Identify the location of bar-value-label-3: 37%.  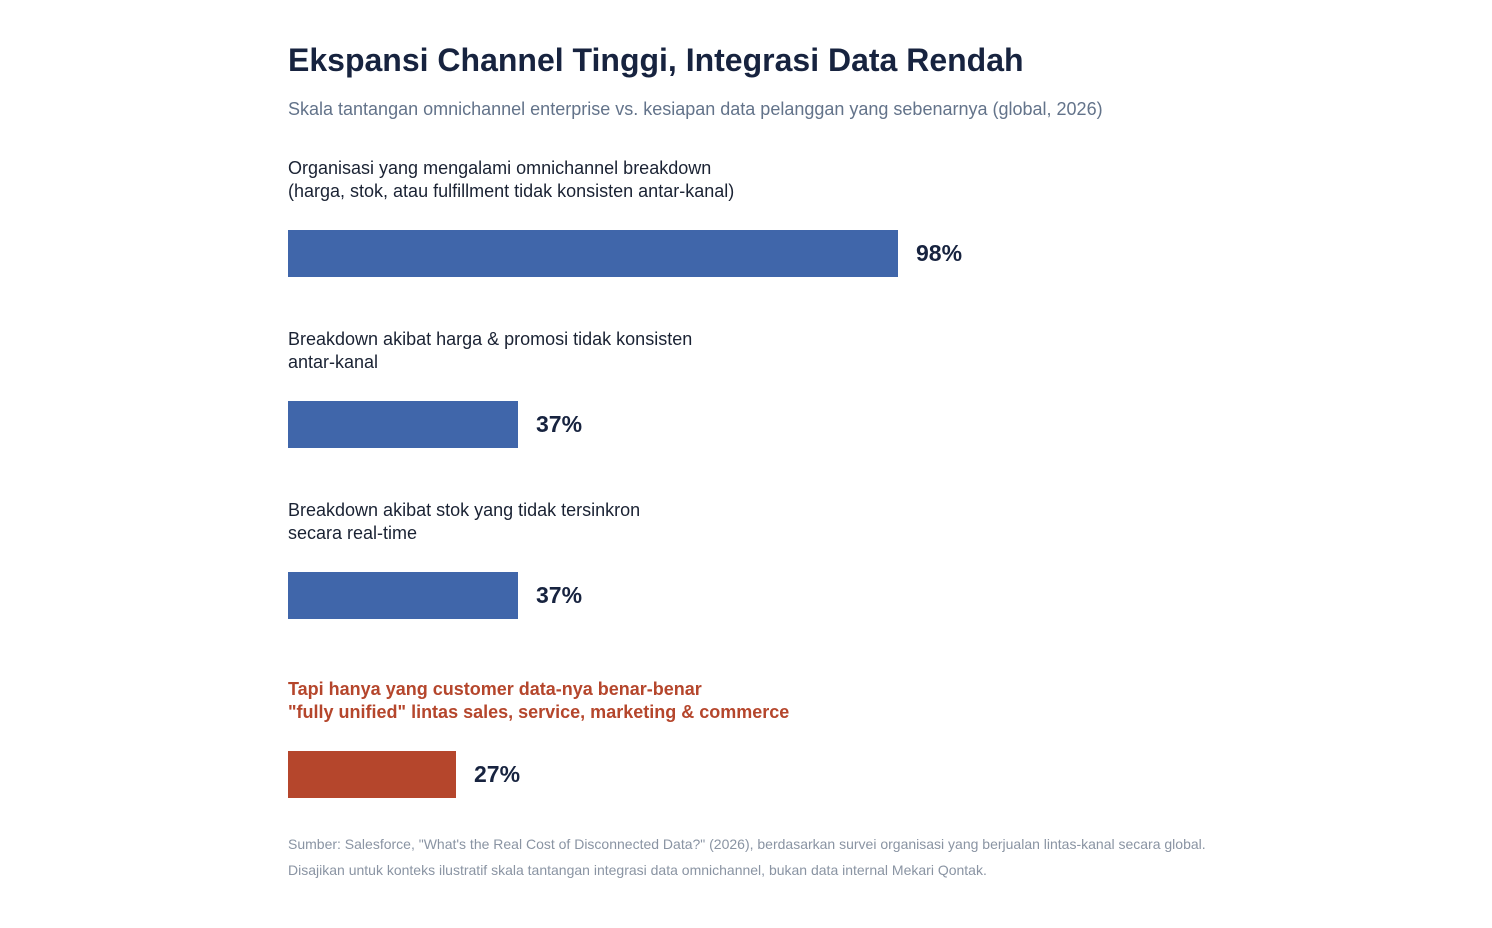
(559, 595).